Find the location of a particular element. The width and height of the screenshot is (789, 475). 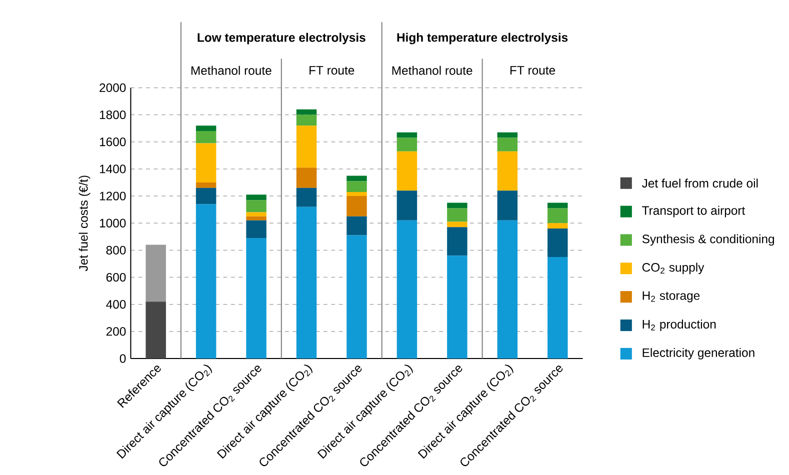

y-tick-label: 0 is located at coordinates (123, 358).